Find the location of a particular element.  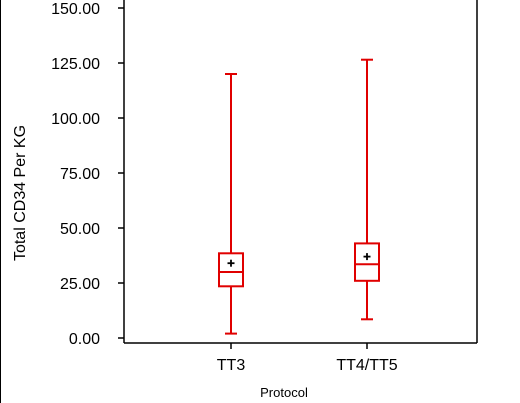

x-axis-title: Protocol is located at coordinates (284, 392).